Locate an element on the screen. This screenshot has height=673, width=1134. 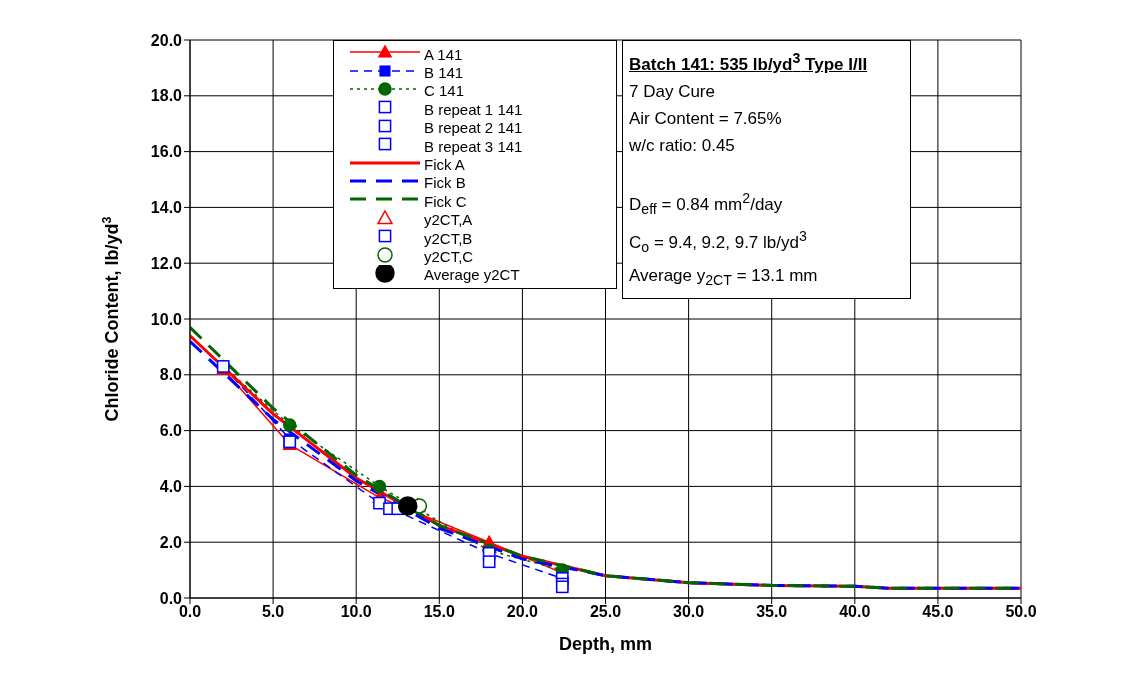
x-axis-title: Depth, mm is located at coordinates (605, 644).